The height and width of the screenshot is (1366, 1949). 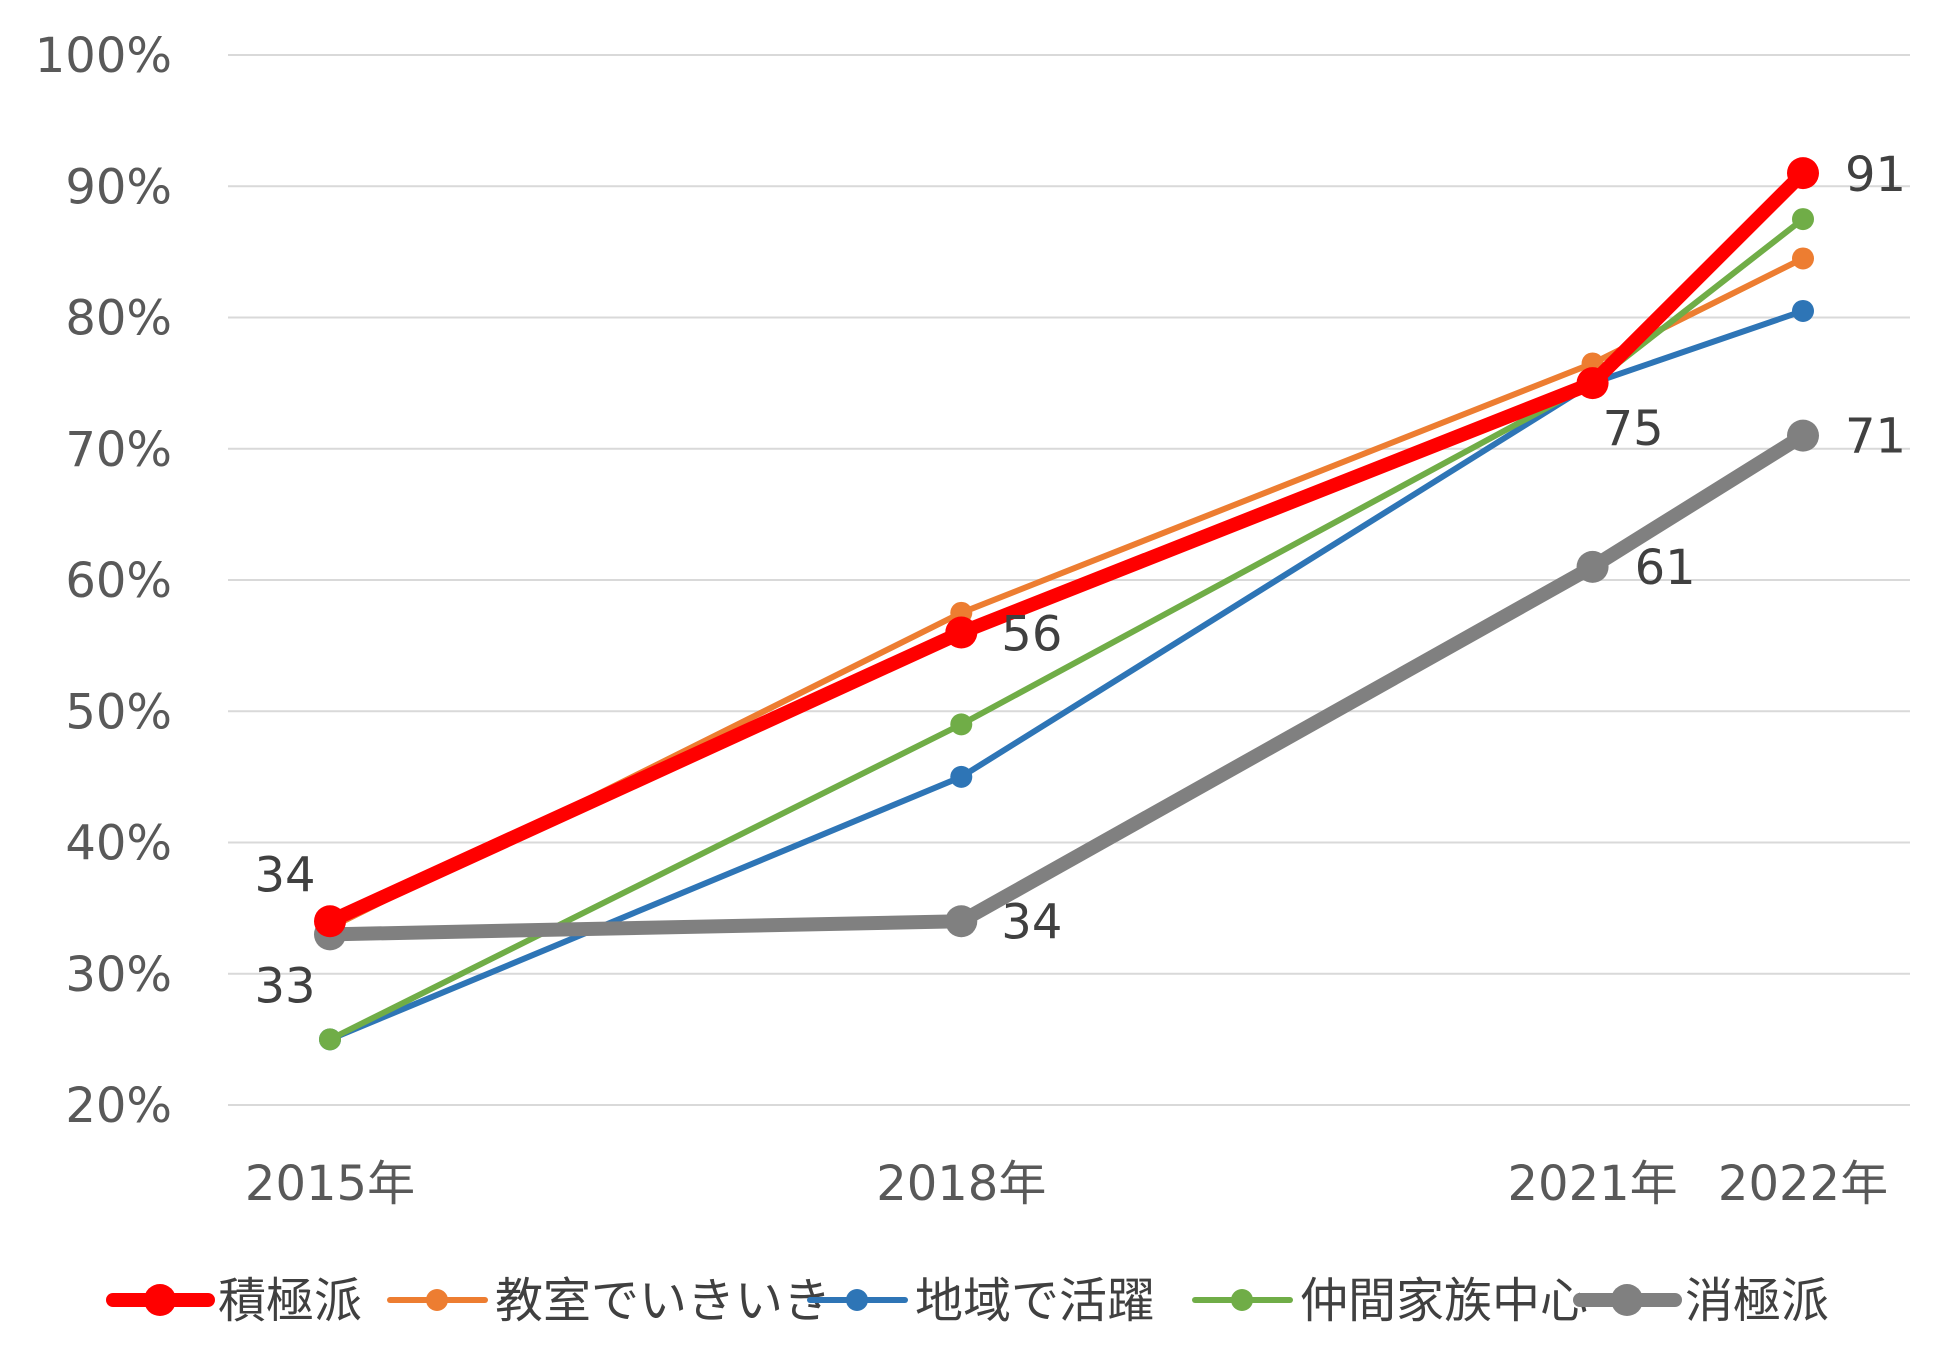 I want to click on legend-item: 仲間家族中心, so click(x=1390, y=1301).